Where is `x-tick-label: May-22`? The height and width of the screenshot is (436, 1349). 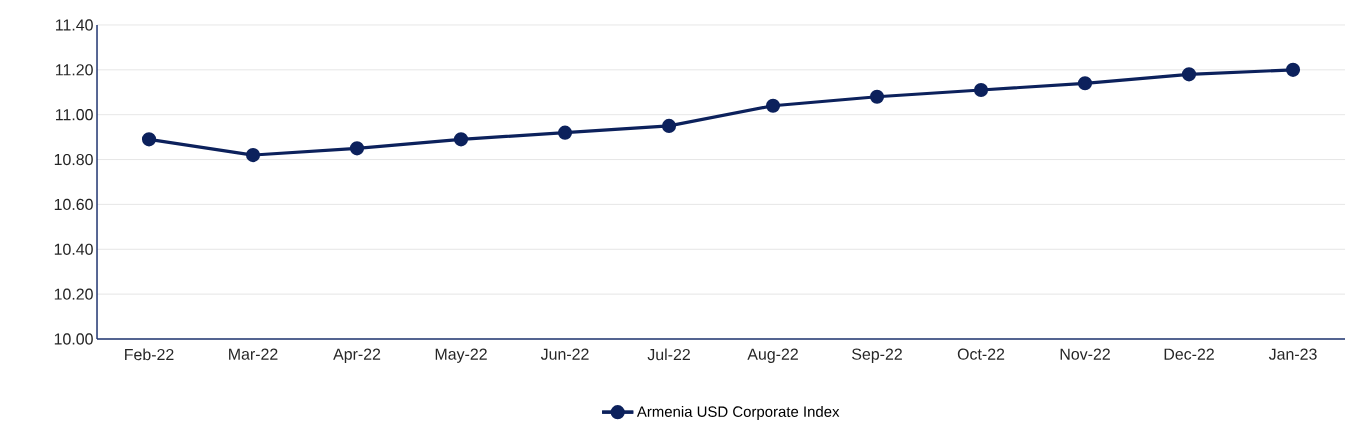 x-tick-label: May-22 is located at coordinates (461, 355).